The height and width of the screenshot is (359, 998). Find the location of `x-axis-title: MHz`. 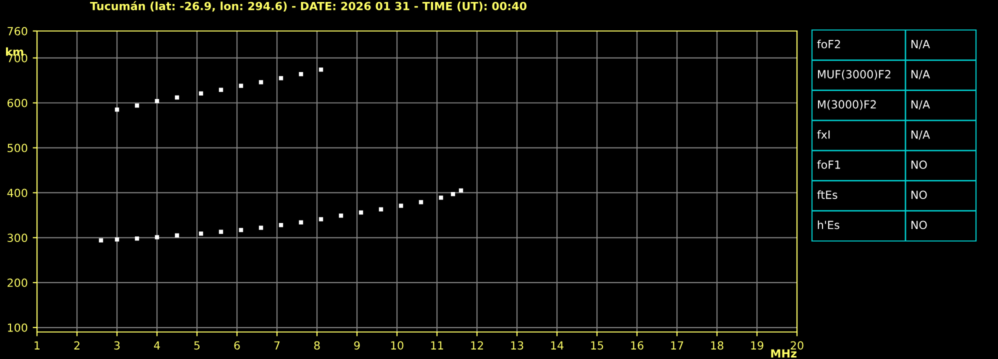

x-axis-title: MHz is located at coordinates (783, 353).